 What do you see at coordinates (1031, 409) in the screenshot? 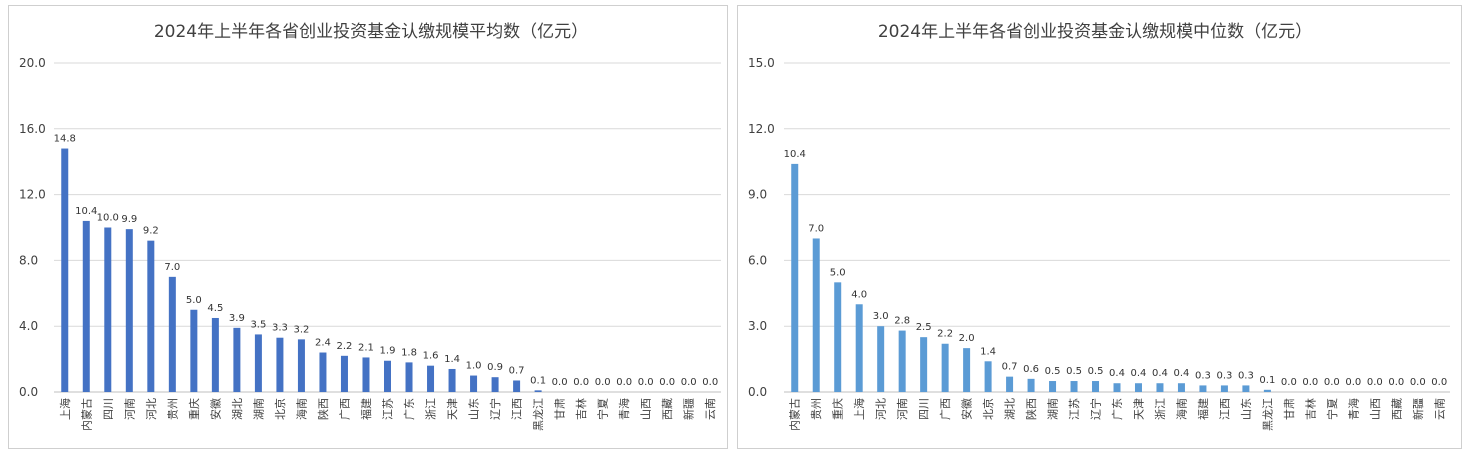
I see `median-category-label: 陕西` at bounding box center [1031, 409].